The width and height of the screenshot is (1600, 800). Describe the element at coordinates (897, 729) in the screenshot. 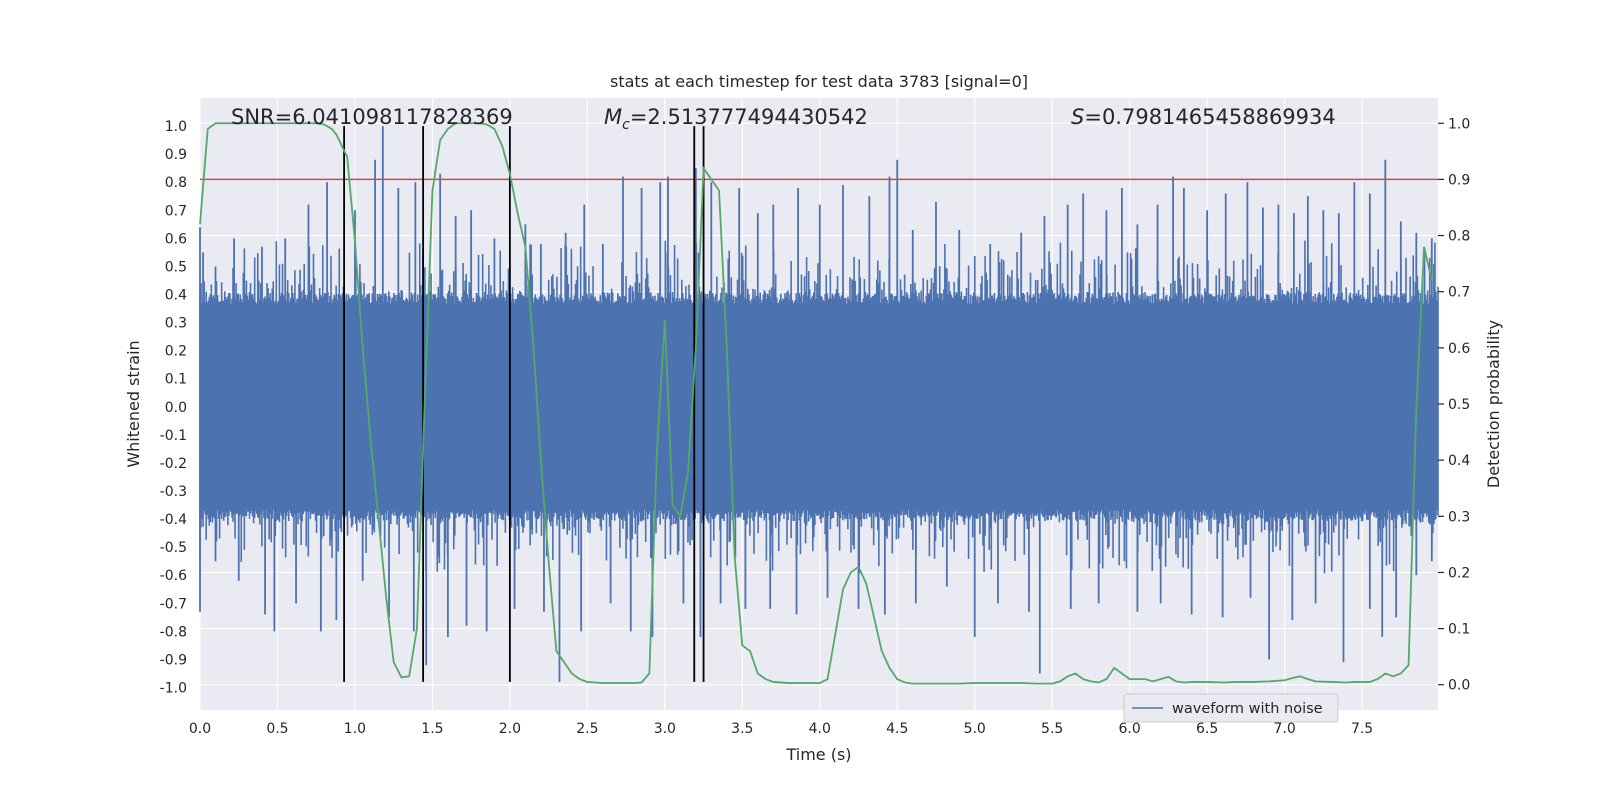

I see `x-tick-label-9: 4.5` at that location.